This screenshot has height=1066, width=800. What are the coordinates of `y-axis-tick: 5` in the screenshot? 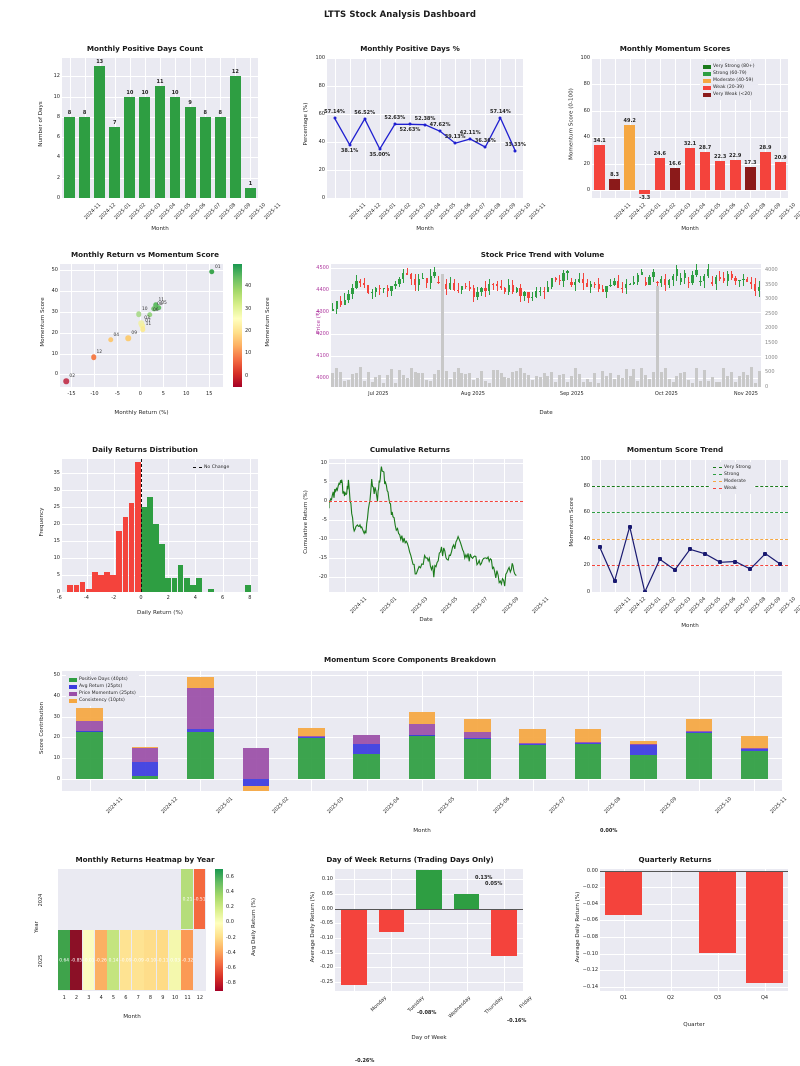 It's located at (58, 574).